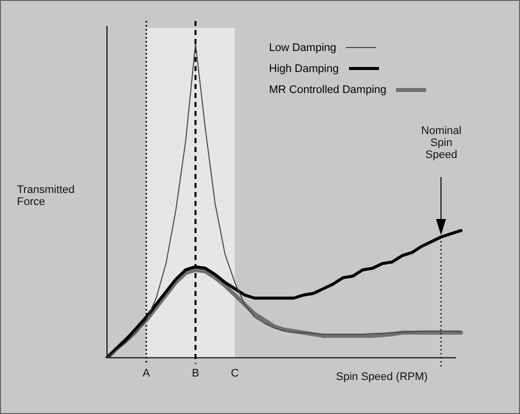 This screenshot has height=414, width=520. Describe the element at coordinates (196, 373) in the screenshot. I see `x-tick-label: B` at that location.